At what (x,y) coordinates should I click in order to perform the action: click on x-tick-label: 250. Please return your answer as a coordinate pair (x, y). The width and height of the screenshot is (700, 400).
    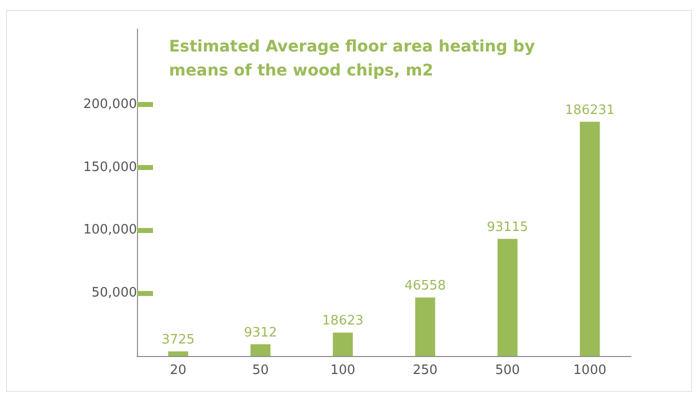
    Looking at the image, I should click on (425, 370).